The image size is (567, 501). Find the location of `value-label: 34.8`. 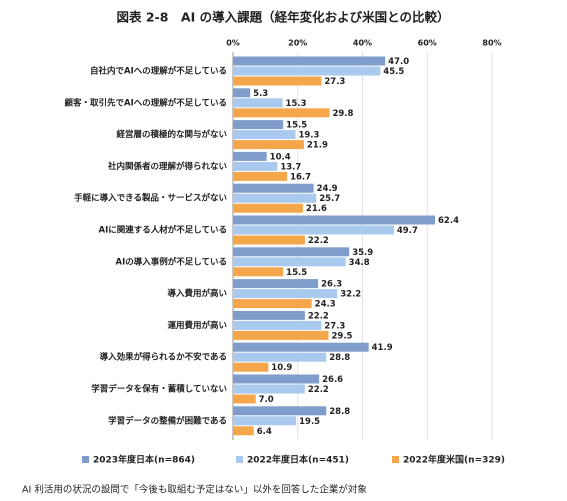

value-label: 34.8 is located at coordinates (359, 263).